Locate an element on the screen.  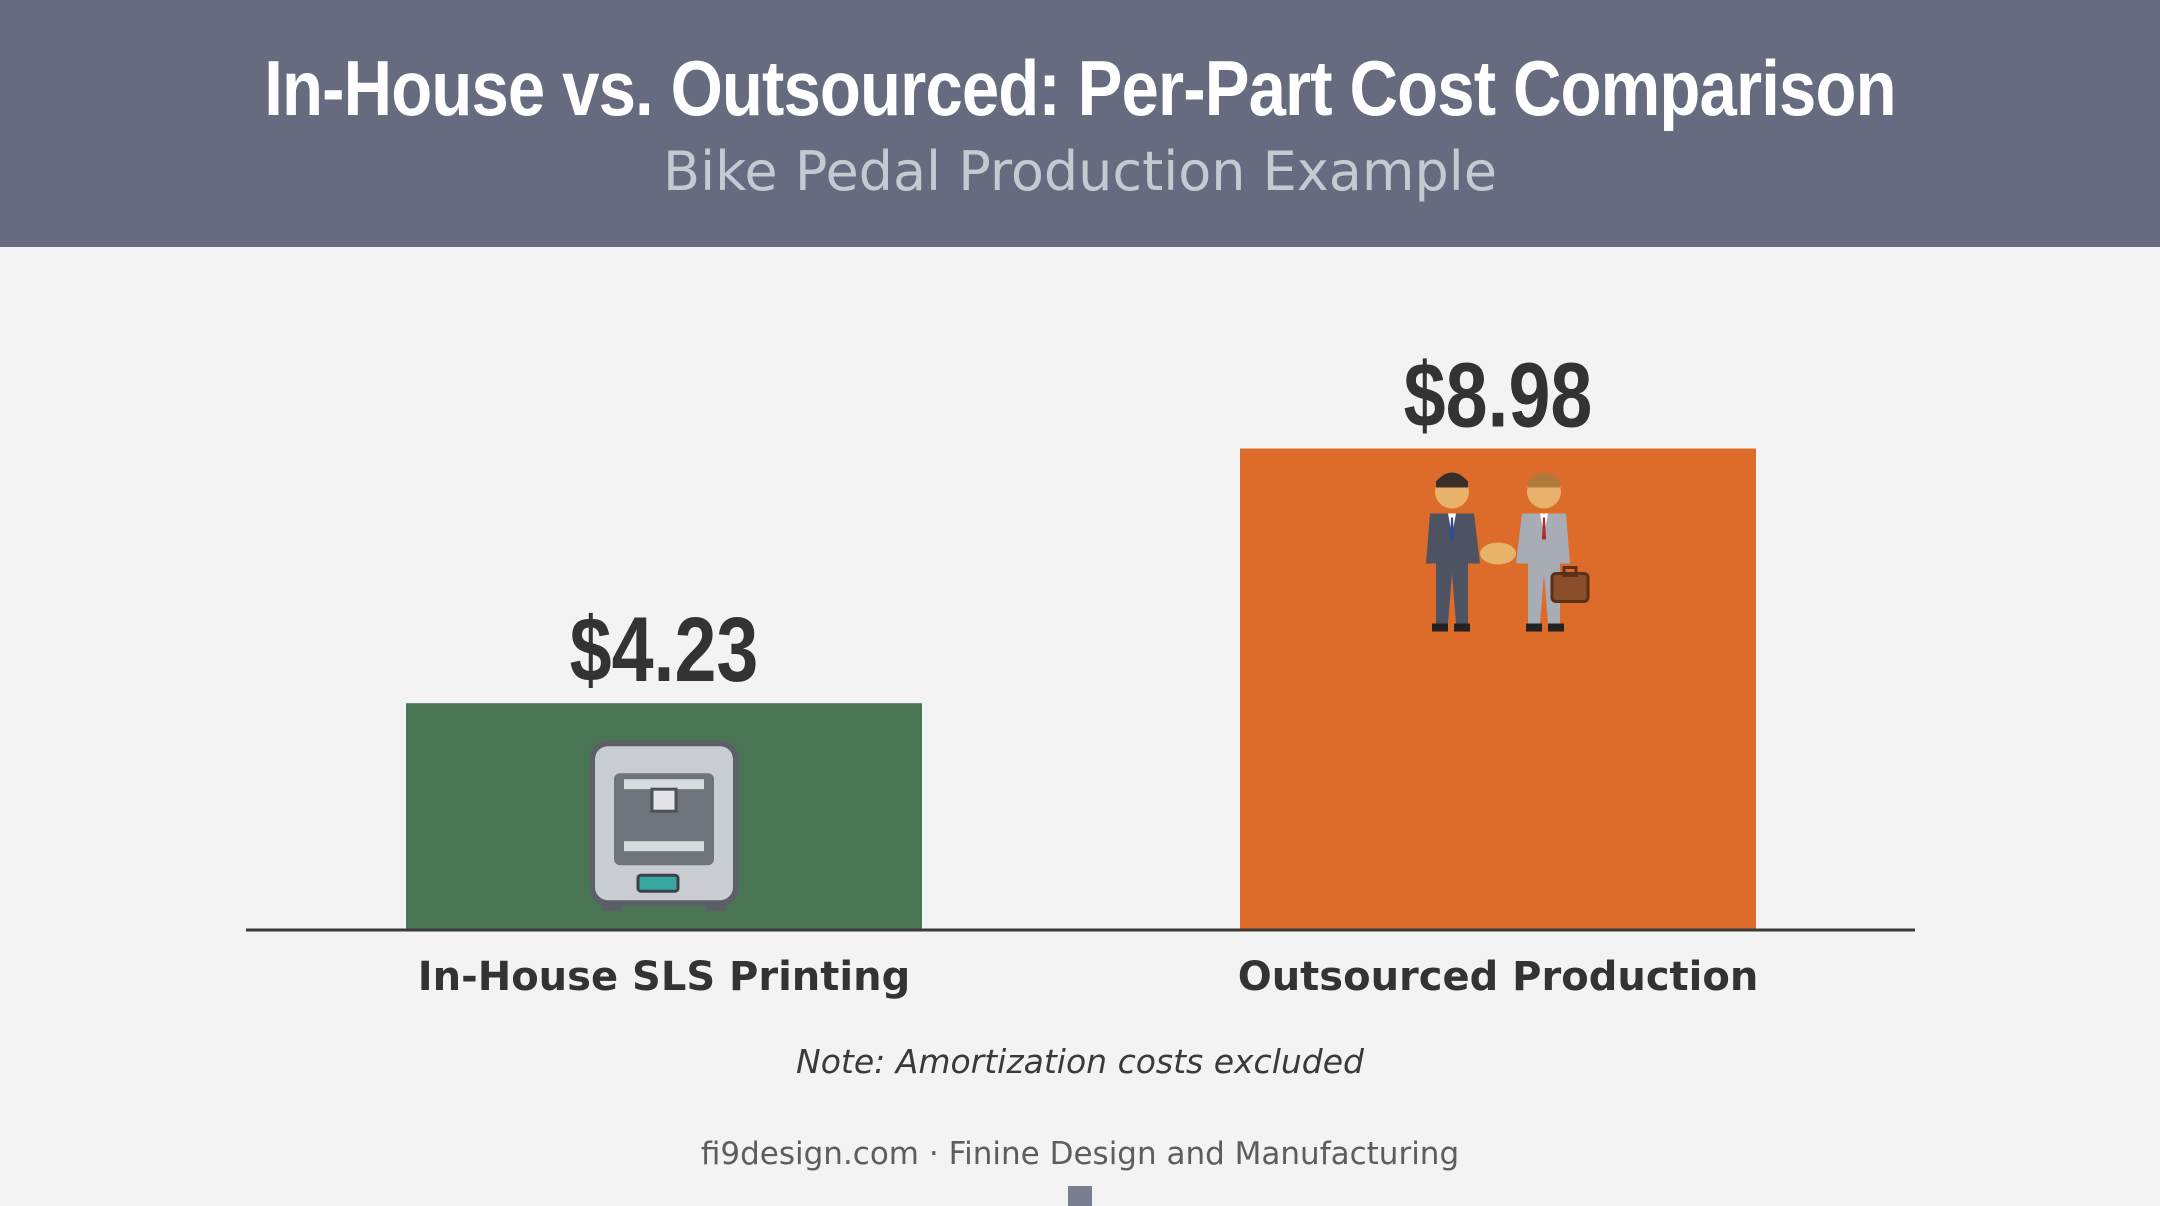
category-label-outsourced-production: Outsourced Production is located at coordinates (1498, 977).